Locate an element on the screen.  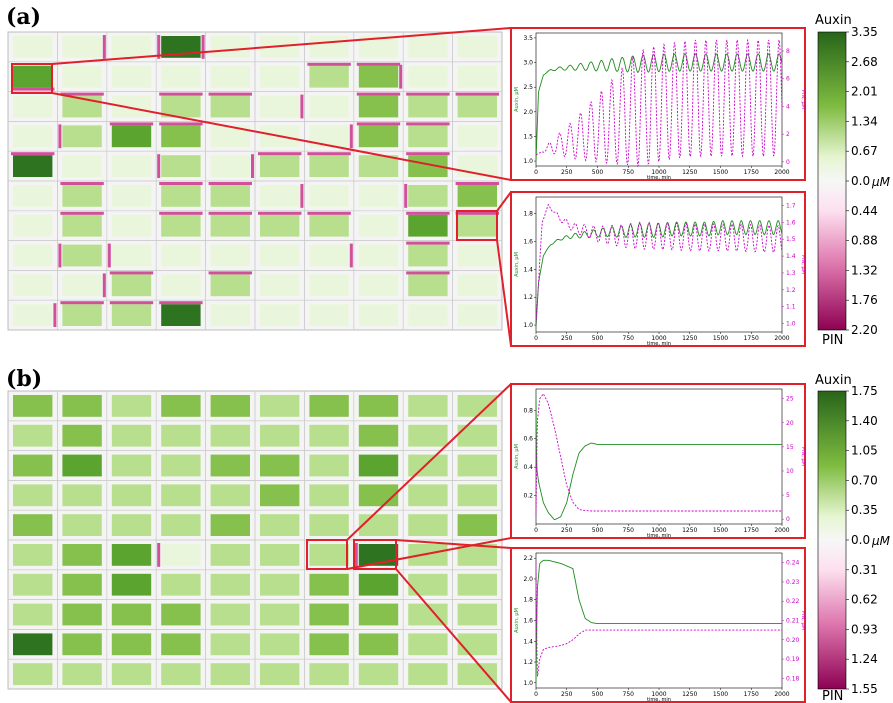
y-tick-label-right: 1.5 is located at coordinates (791, 239).